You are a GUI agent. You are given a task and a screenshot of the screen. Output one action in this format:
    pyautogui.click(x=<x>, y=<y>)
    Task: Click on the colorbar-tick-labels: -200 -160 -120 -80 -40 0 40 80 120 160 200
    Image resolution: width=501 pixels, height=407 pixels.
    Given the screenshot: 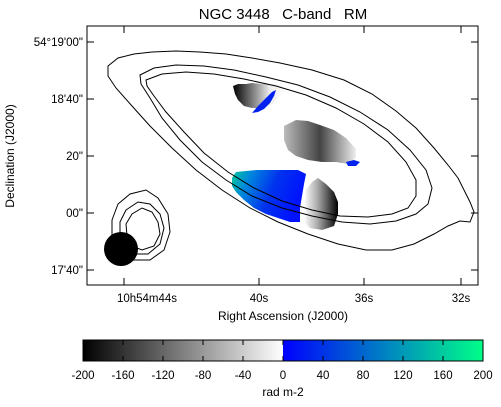 What is the action you would take?
    pyautogui.click(x=281, y=376)
    